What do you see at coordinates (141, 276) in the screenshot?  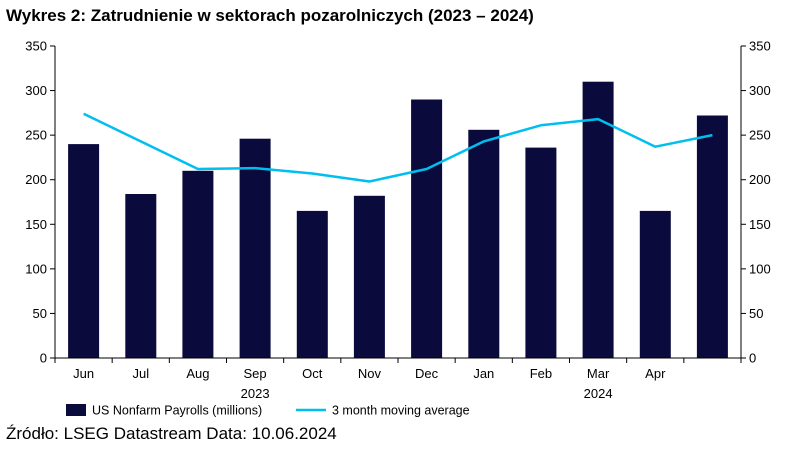 I see `bar-jul` at bounding box center [141, 276].